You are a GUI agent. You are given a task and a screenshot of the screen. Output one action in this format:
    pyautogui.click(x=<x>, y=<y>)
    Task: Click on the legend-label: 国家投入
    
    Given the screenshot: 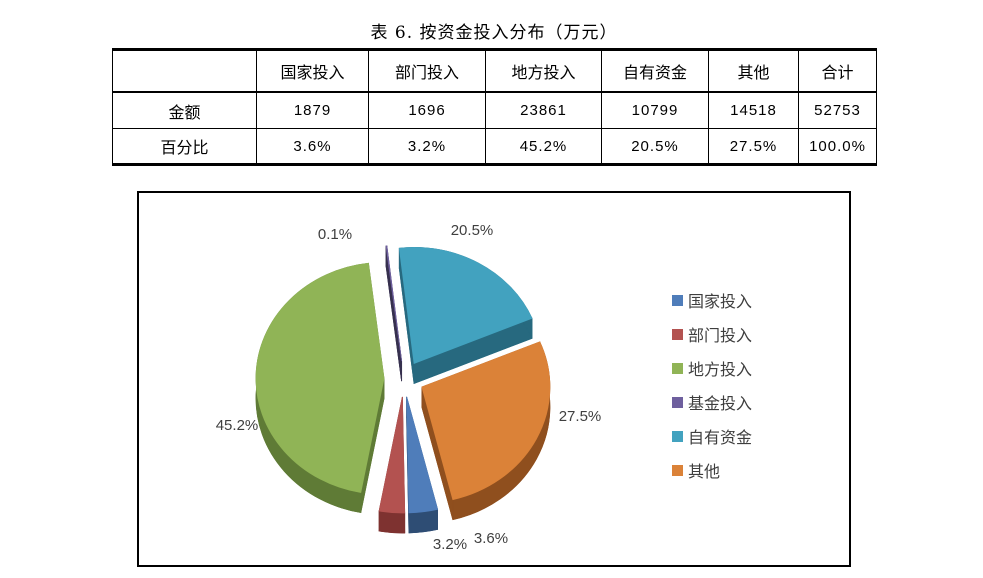 What is the action you would take?
    pyautogui.click(x=720, y=301)
    